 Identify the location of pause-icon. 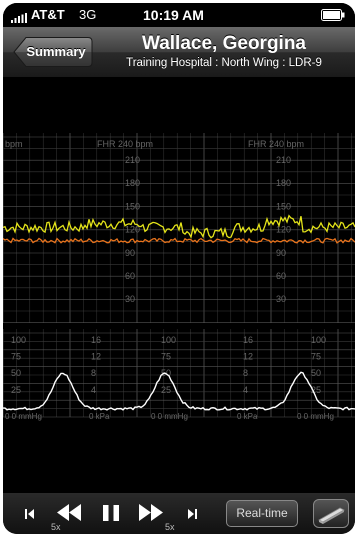
(111, 515).